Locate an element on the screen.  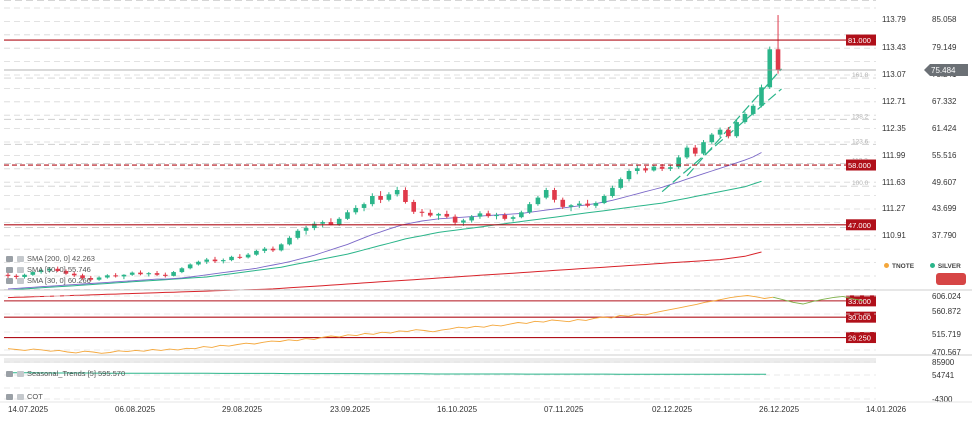
y-right-tick-label: 55.516 is located at coordinates (944, 155).